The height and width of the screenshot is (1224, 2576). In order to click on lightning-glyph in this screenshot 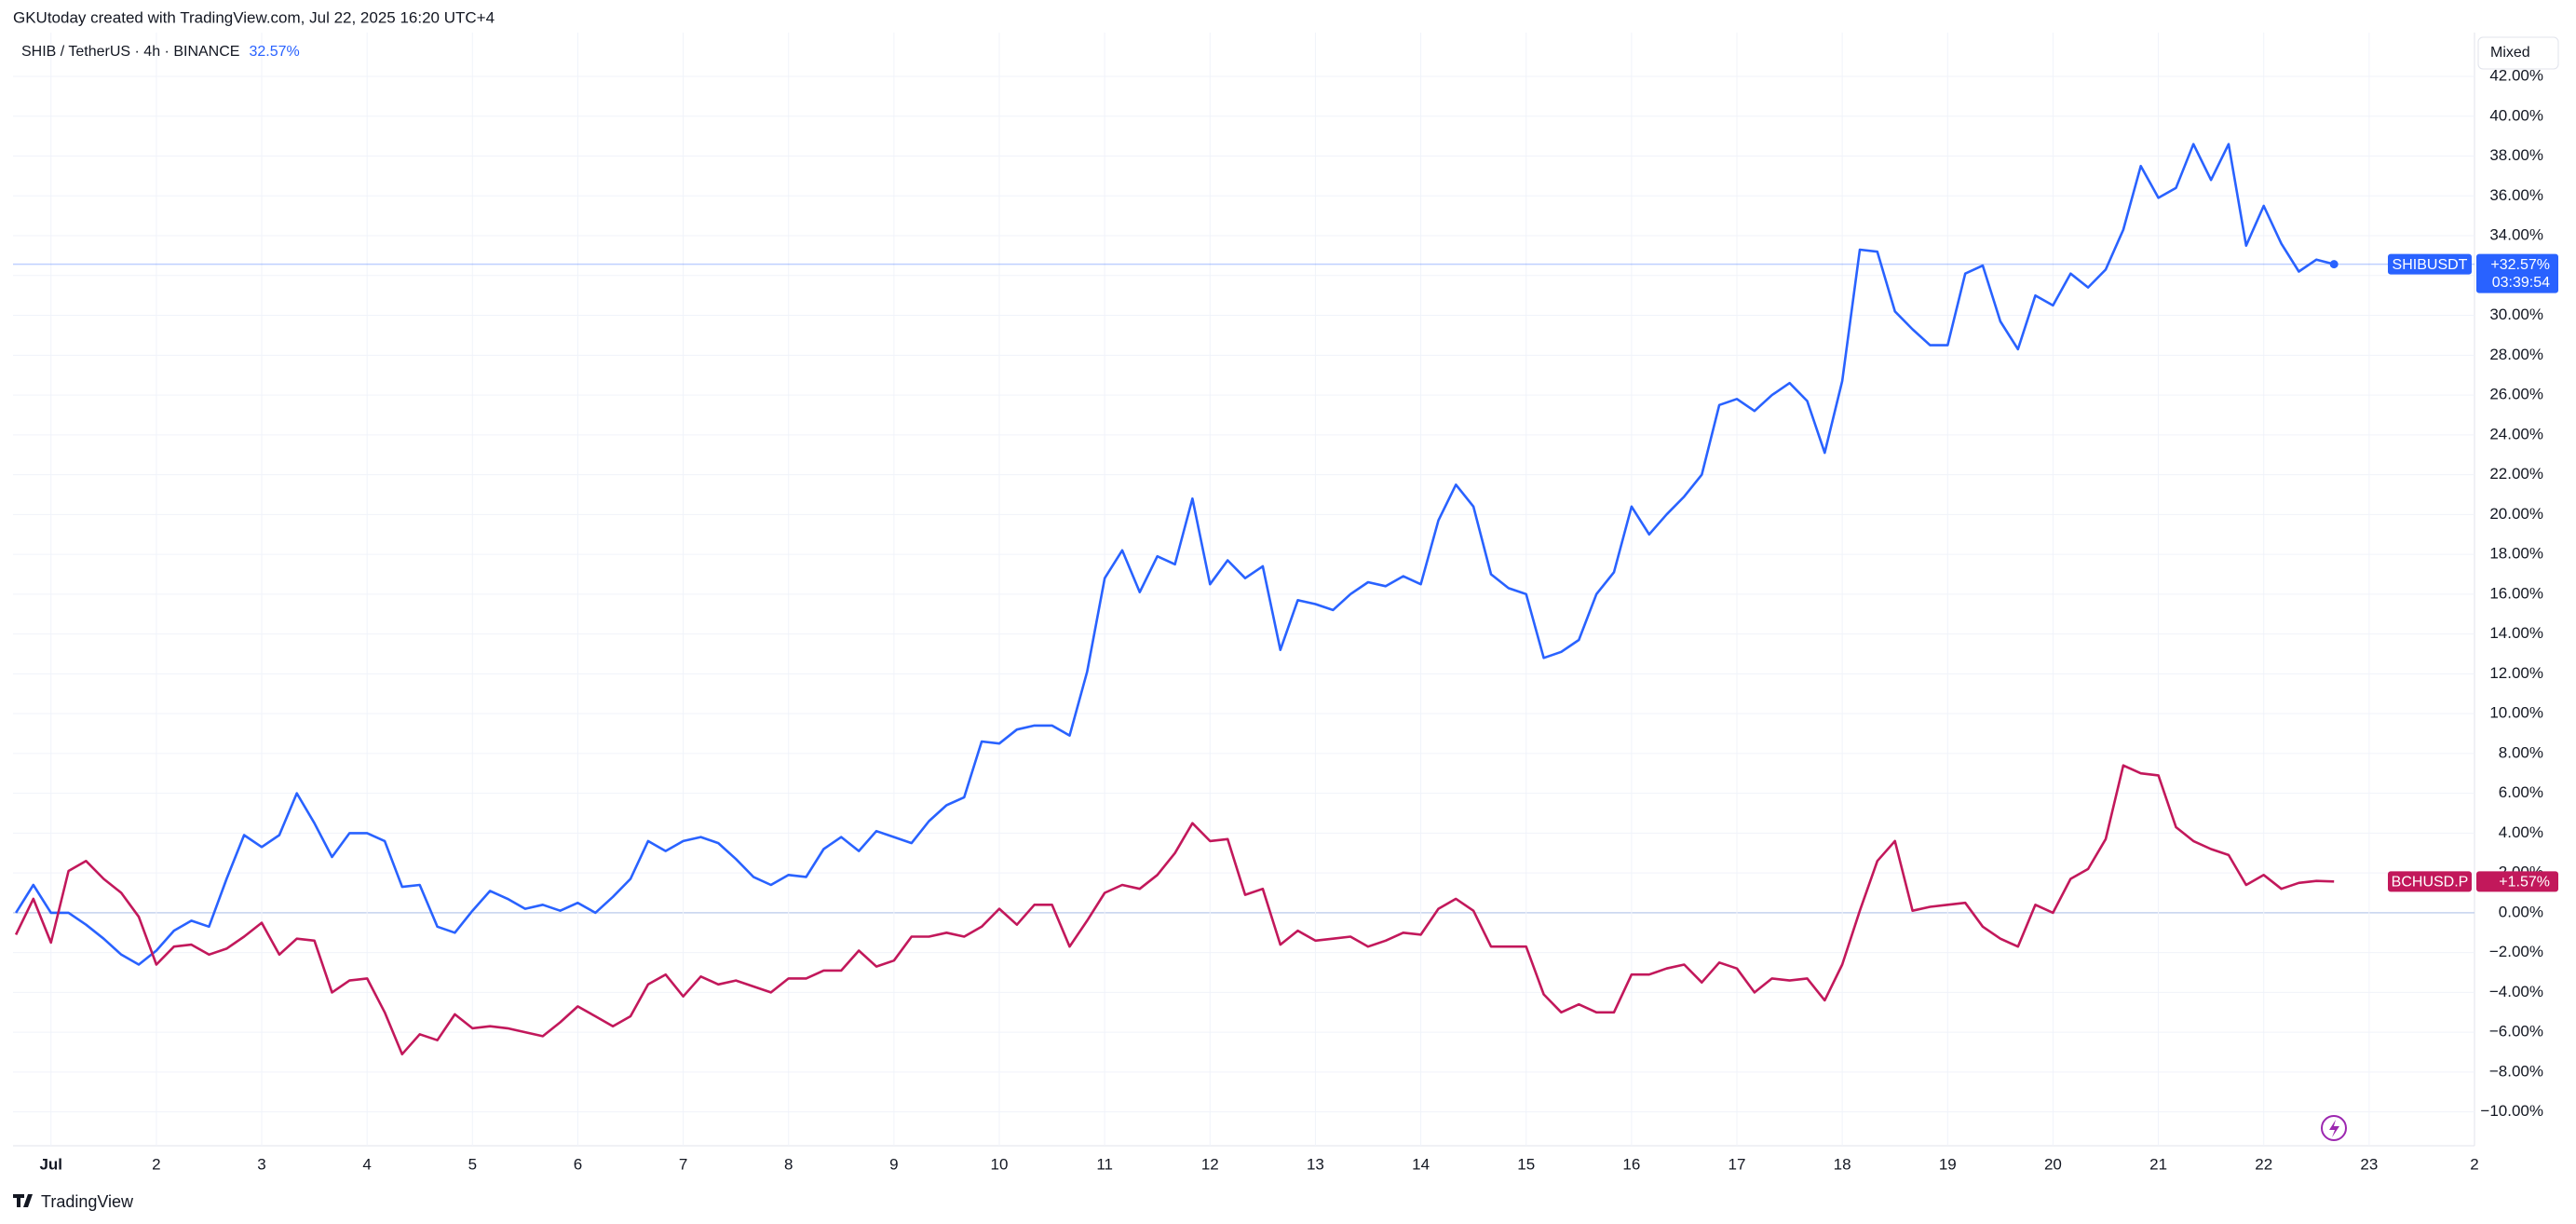, I will do `click(2334, 1128)`.